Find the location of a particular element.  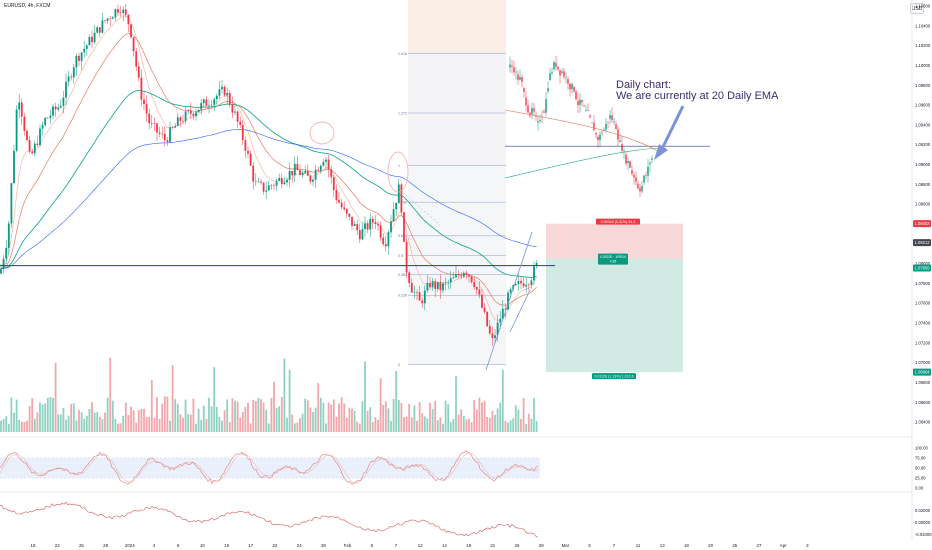

time-tick-label: 8 is located at coordinates (178, 545).